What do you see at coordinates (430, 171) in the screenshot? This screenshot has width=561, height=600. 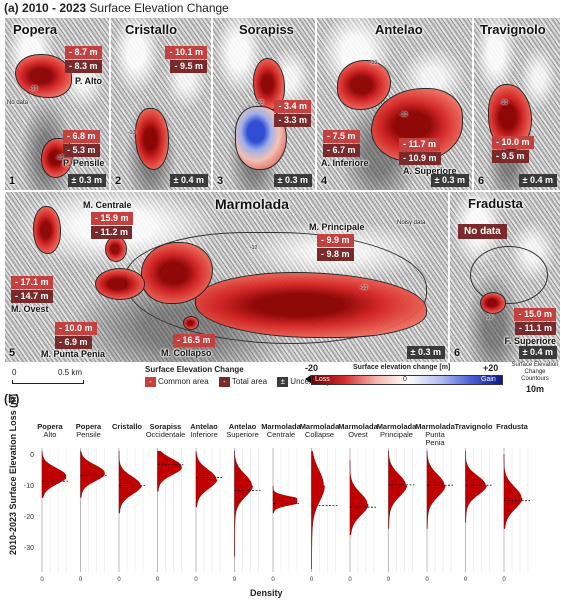 I see `glacier-label: A. Superiore` at bounding box center [430, 171].